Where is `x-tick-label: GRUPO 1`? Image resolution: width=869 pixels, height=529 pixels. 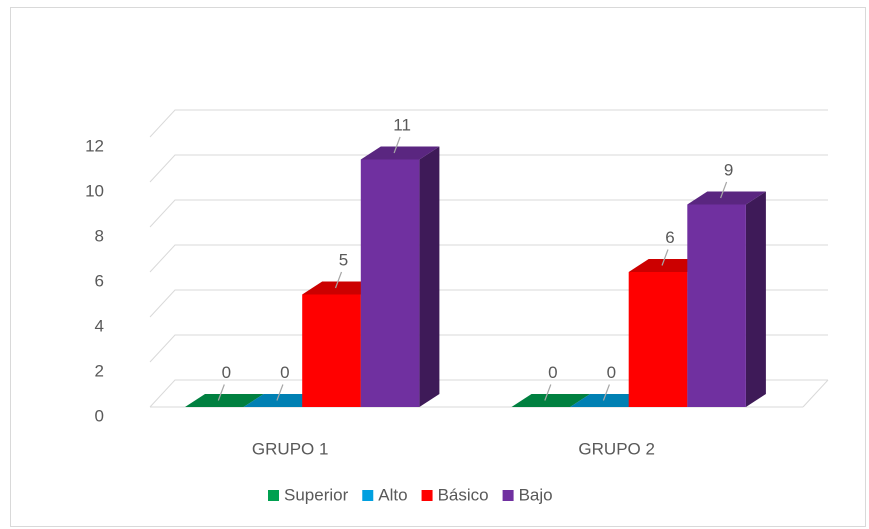 x-tick-label: GRUPO 1 is located at coordinates (290, 448).